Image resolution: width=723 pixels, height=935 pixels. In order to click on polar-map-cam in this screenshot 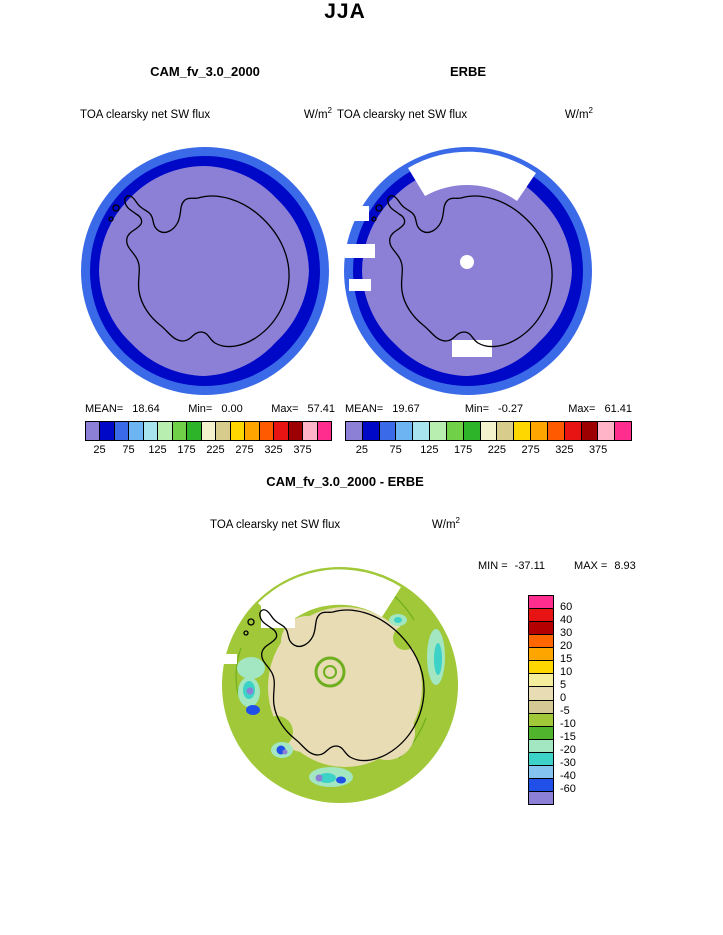, I will do `click(205, 271)`.